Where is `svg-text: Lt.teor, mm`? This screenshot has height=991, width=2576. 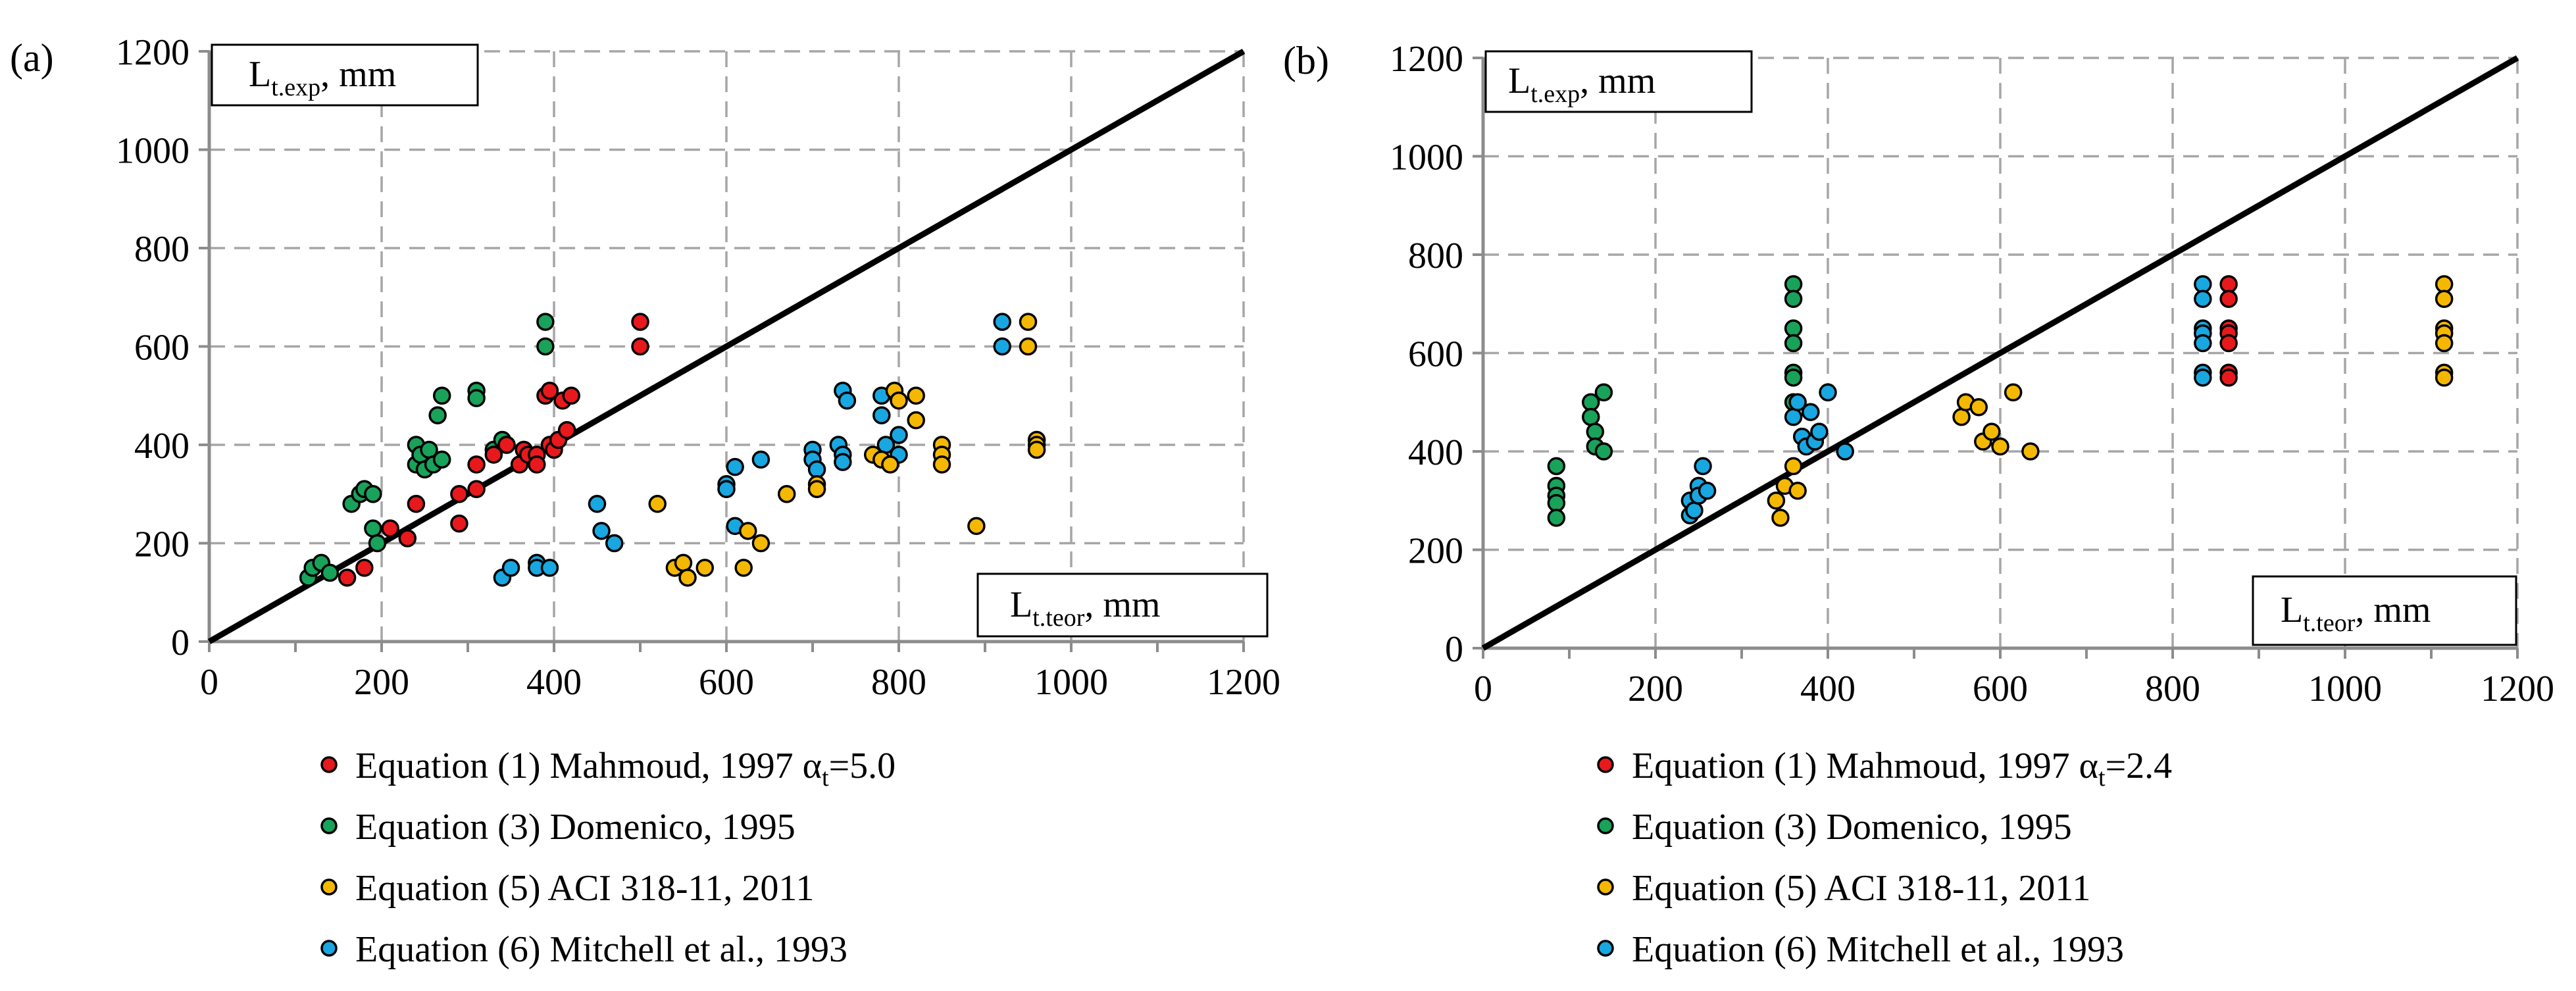
svg-text: Lt.teor, mm is located at coordinates (2356, 613).